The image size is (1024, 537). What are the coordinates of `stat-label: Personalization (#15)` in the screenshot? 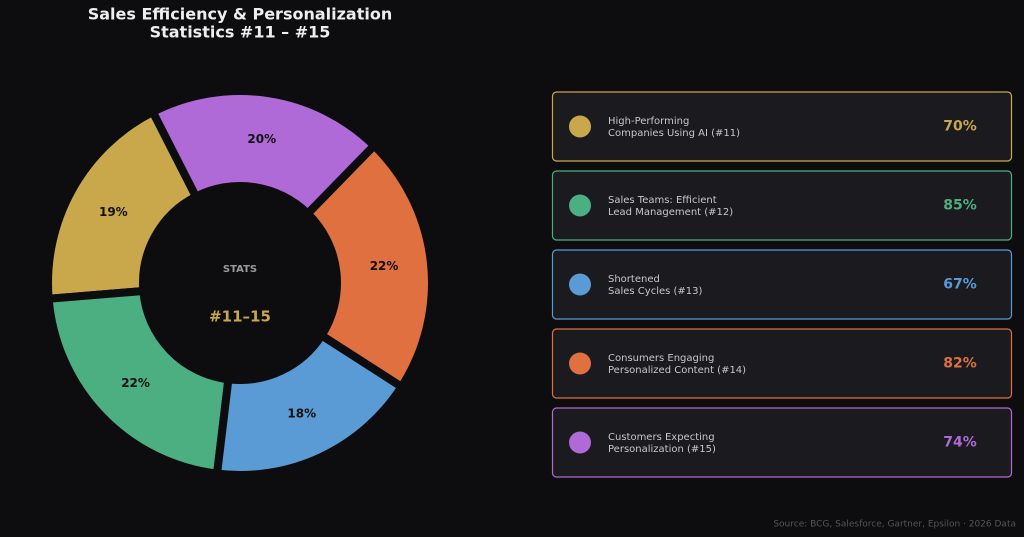 It's located at (662, 449).